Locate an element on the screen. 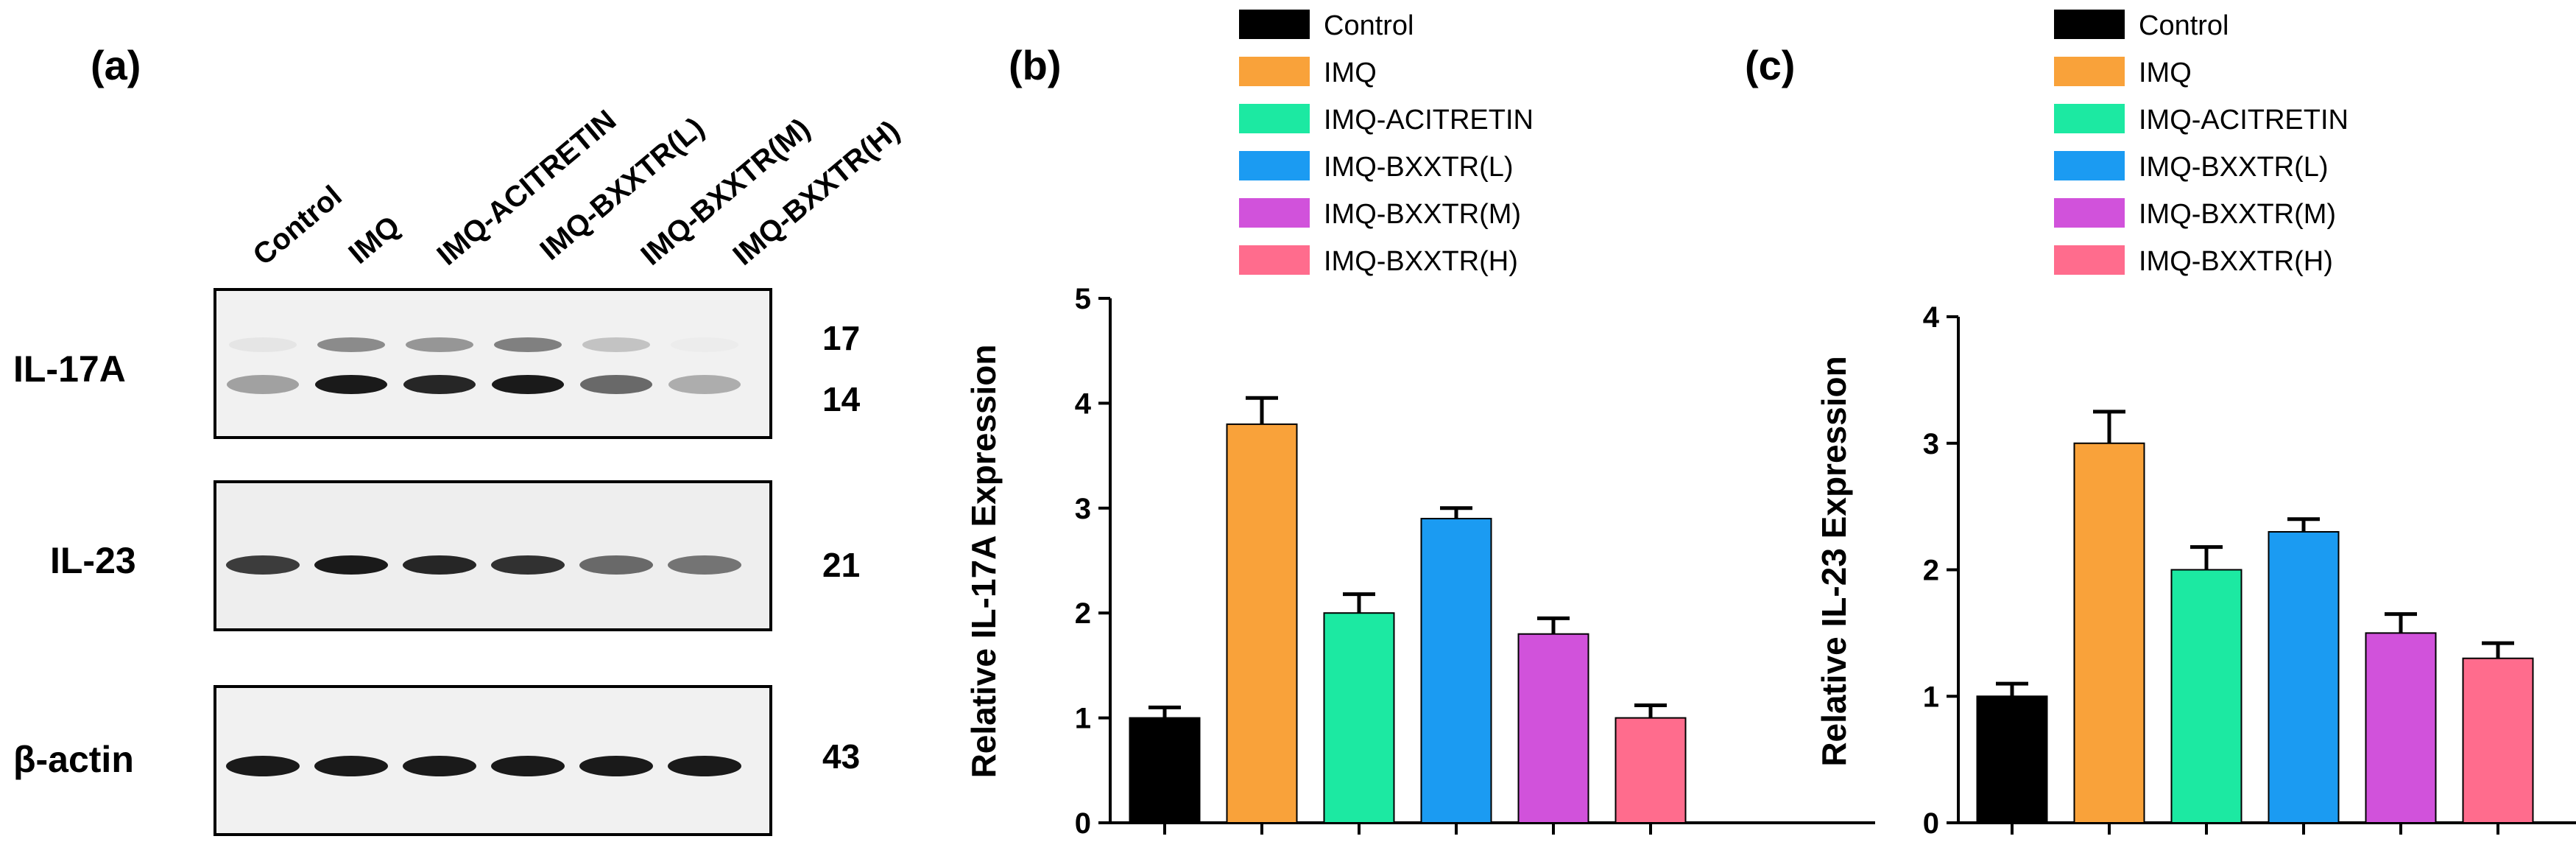 The width and height of the screenshot is (2576, 853). marker-17: 17 is located at coordinates (841, 338).